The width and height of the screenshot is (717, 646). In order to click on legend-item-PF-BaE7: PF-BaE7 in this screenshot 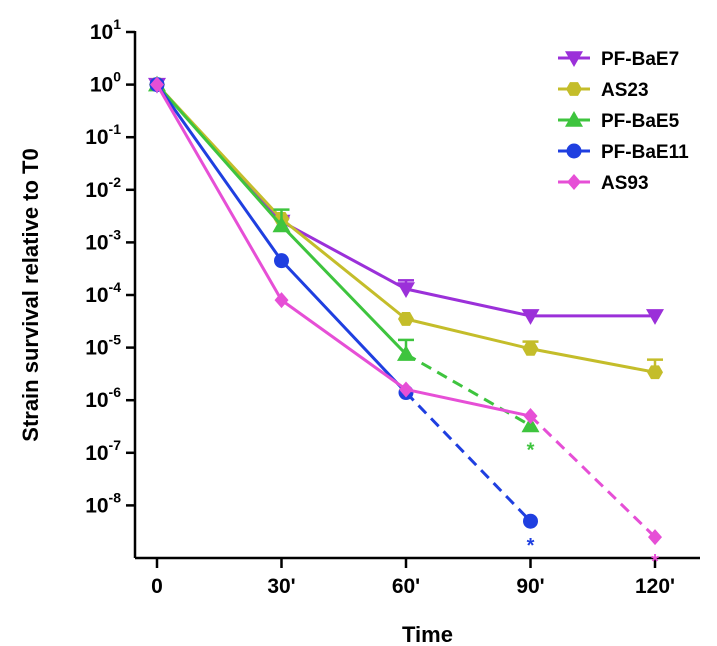, I will do `click(618, 59)`.